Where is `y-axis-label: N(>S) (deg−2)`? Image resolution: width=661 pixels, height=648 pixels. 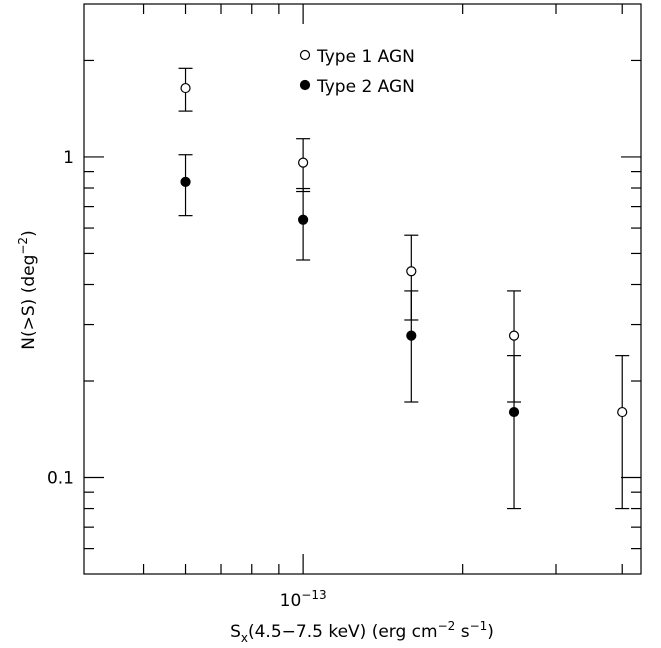 y-axis-label: N(>S) (deg−2) is located at coordinates (27, 289).